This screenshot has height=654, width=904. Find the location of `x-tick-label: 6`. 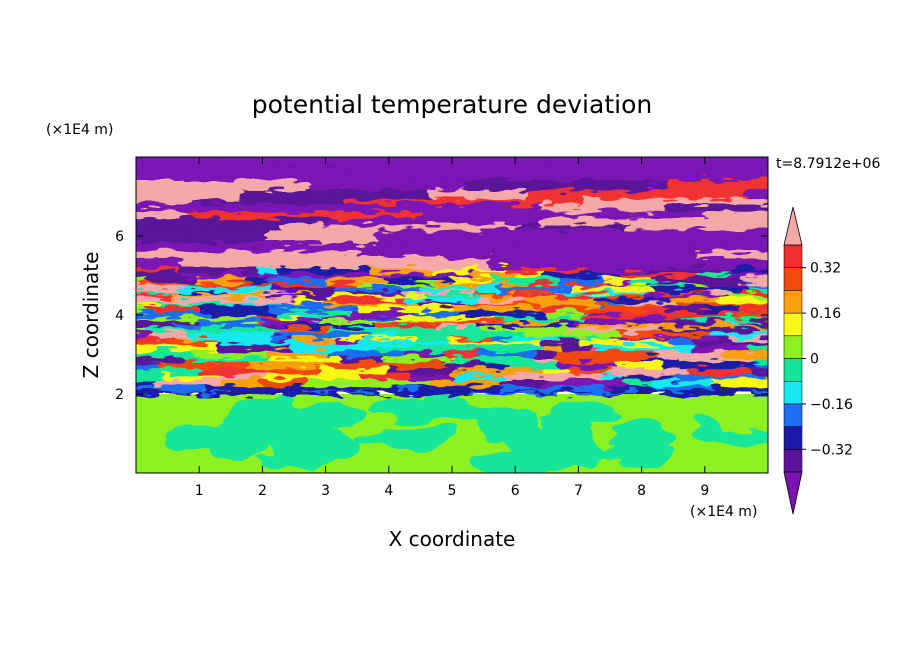

x-tick-label: 6 is located at coordinates (515, 491).